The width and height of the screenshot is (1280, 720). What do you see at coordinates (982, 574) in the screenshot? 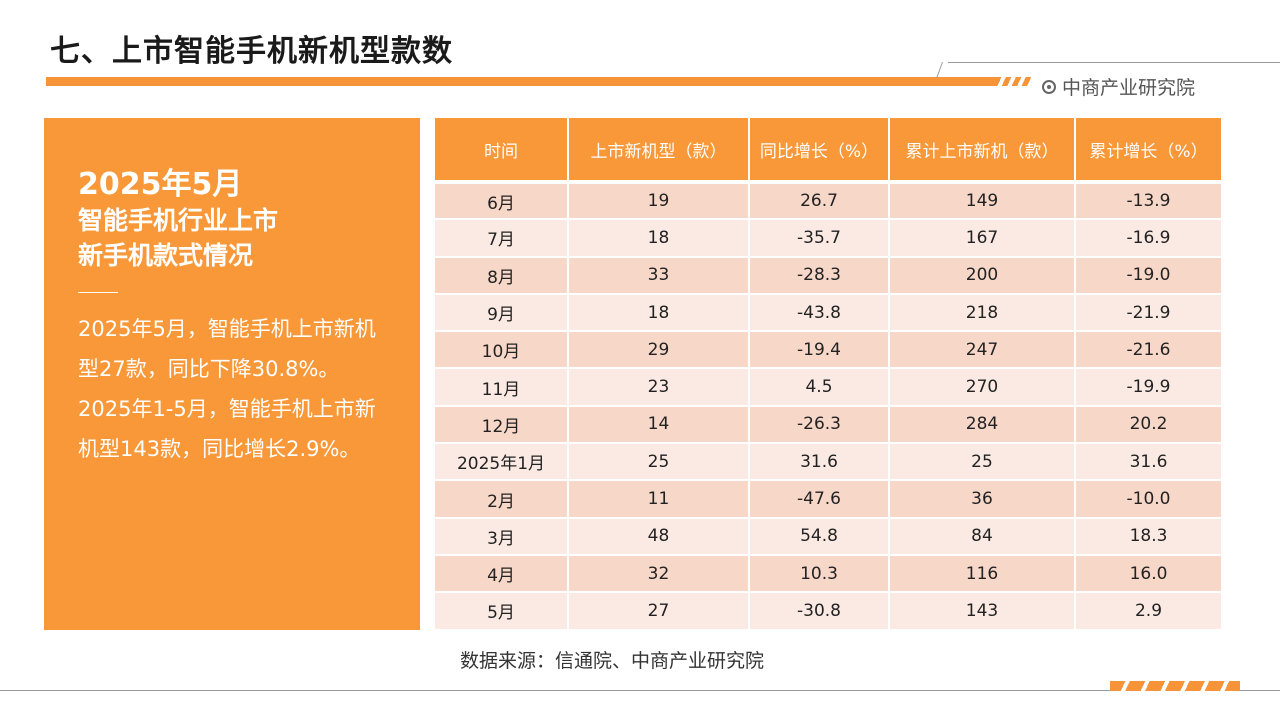
I see `cell-cumulative-models: 116` at bounding box center [982, 574].